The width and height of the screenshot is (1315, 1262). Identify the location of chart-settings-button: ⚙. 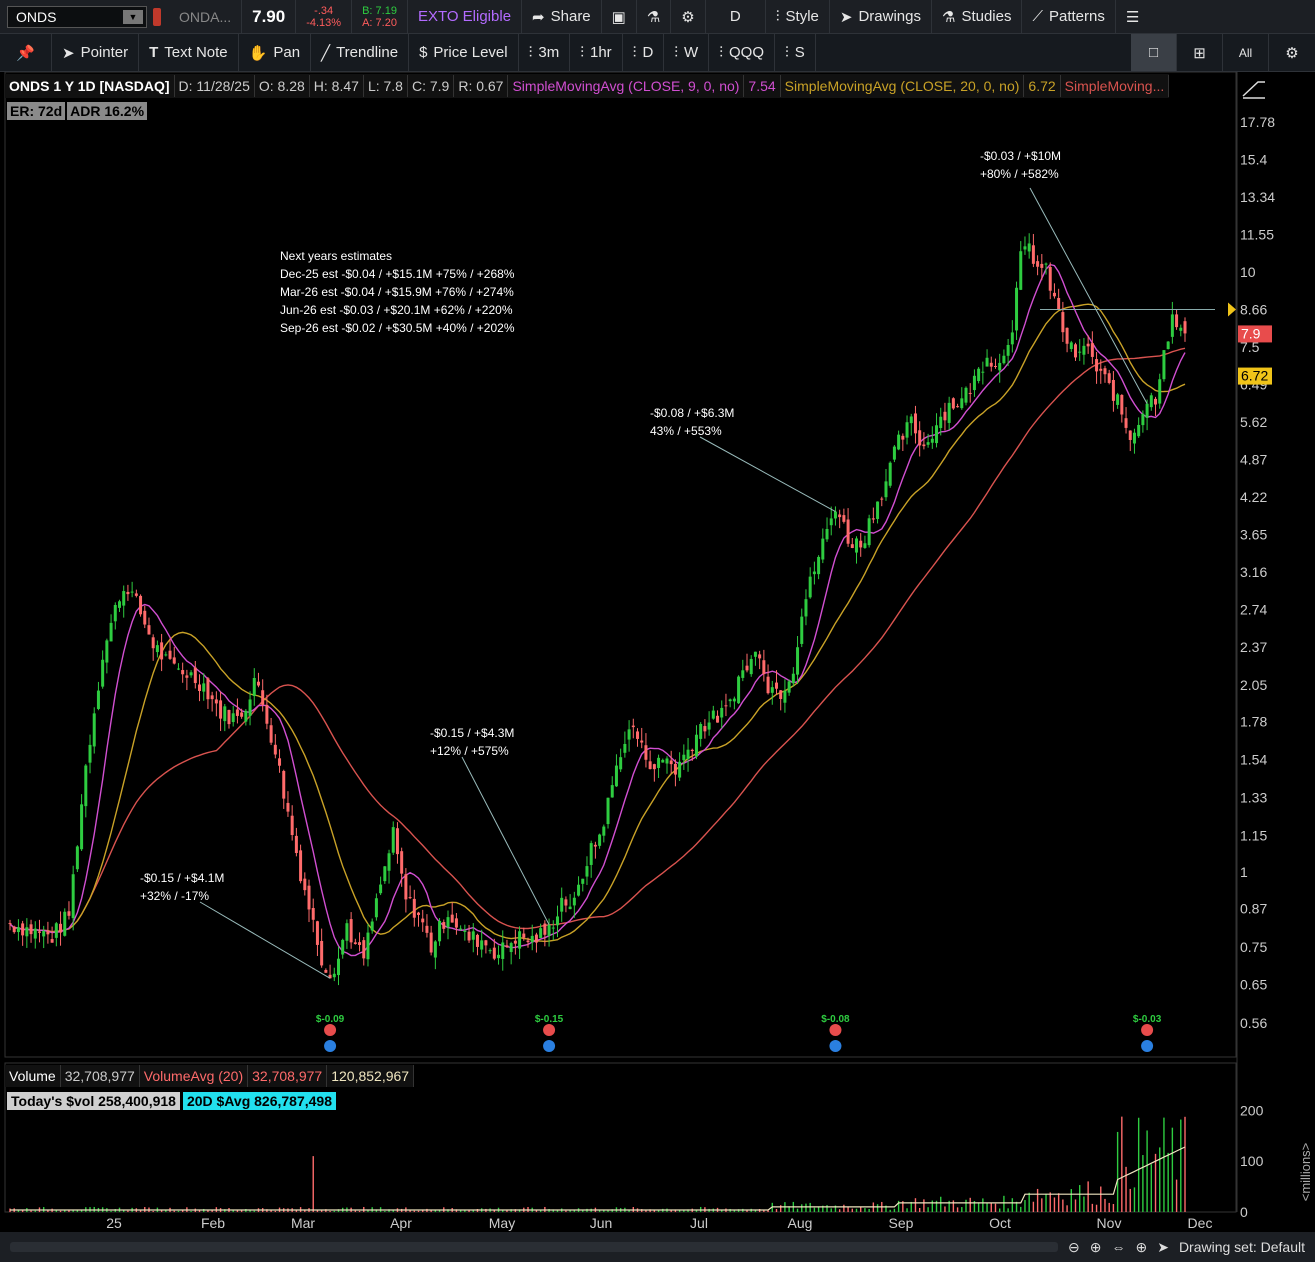
(1292, 52).